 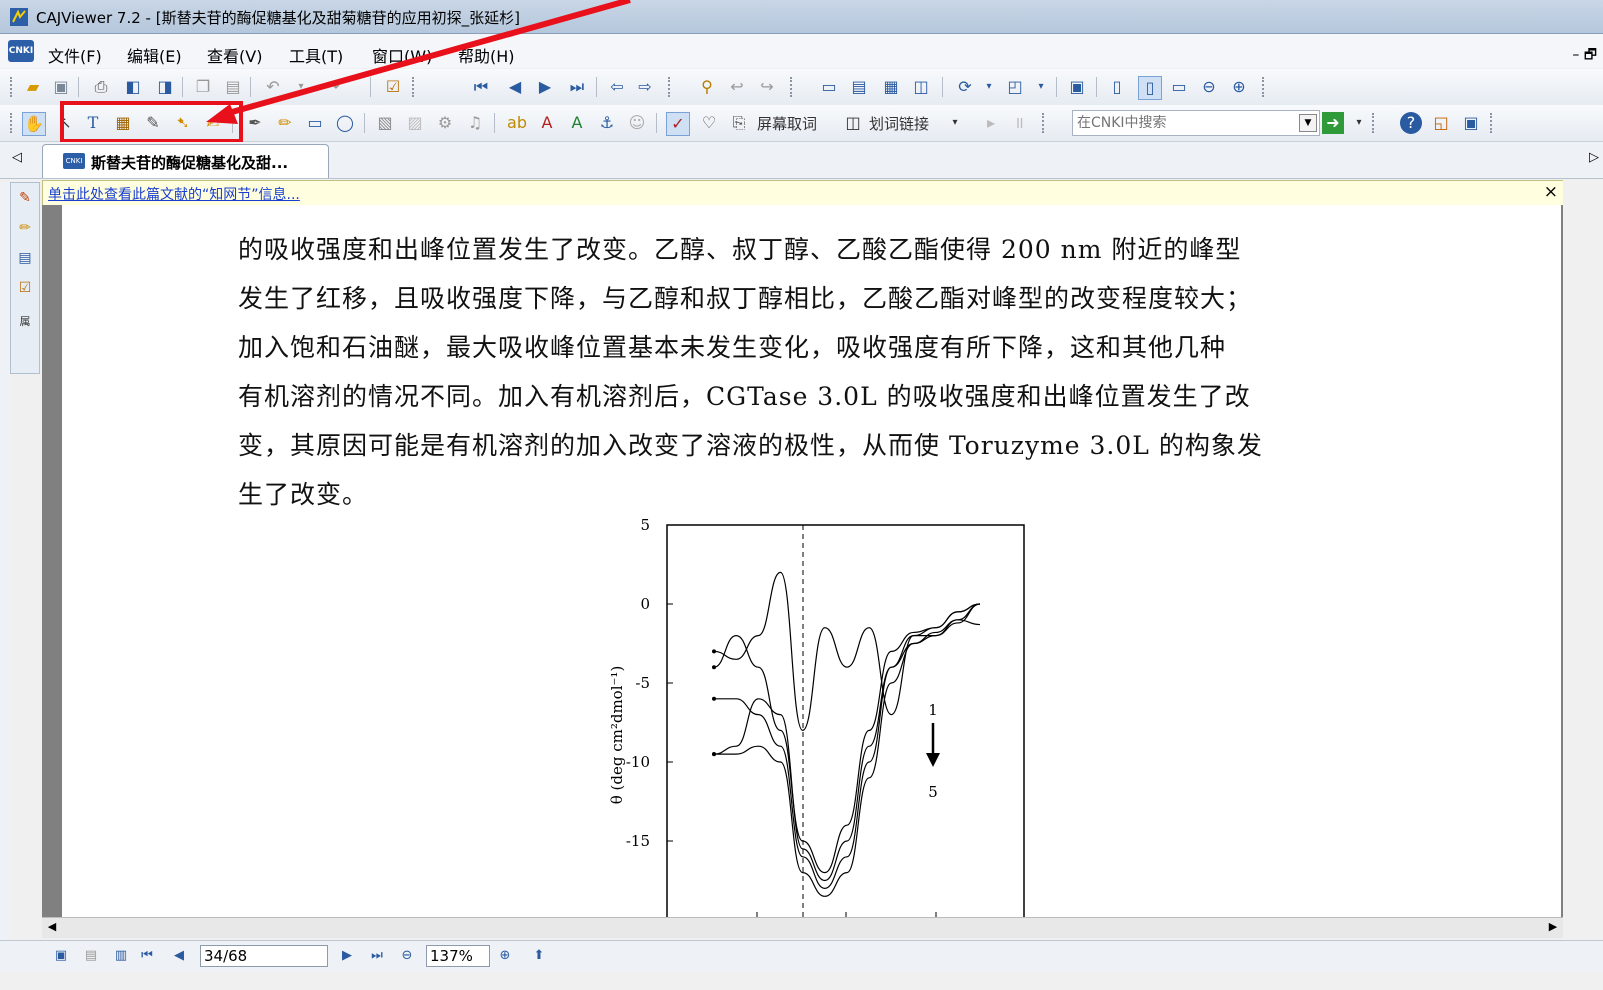 What do you see at coordinates (133, 86) in the screenshot?
I see `print-preview-icon: ◧` at bounding box center [133, 86].